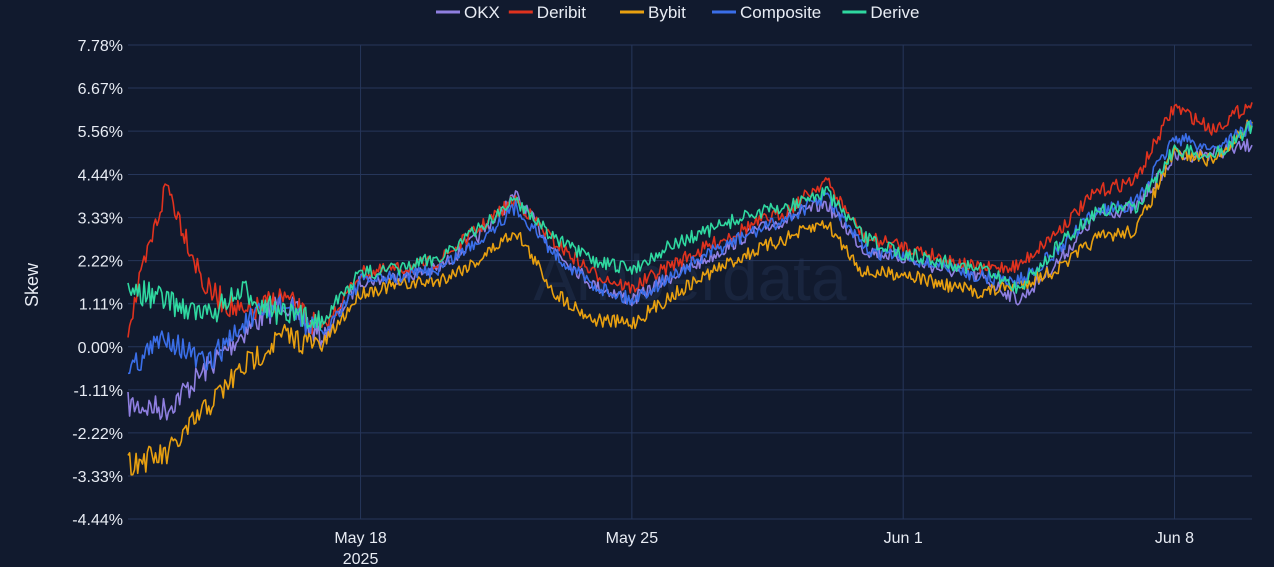 The height and width of the screenshot is (567, 1274). What do you see at coordinates (360, 538) in the screenshot?
I see `x-tick-label: May 18` at bounding box center [360, 538].